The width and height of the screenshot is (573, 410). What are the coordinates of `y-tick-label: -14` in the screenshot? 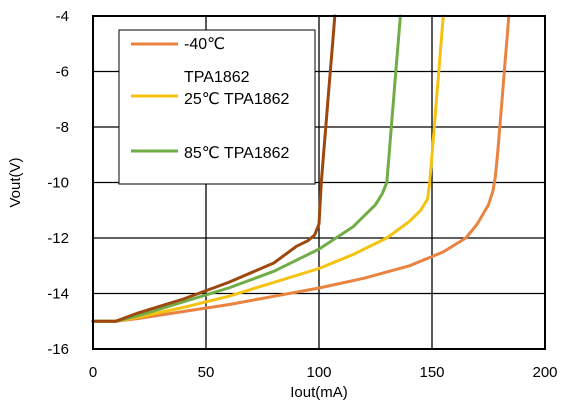 It's located at (58, 294).